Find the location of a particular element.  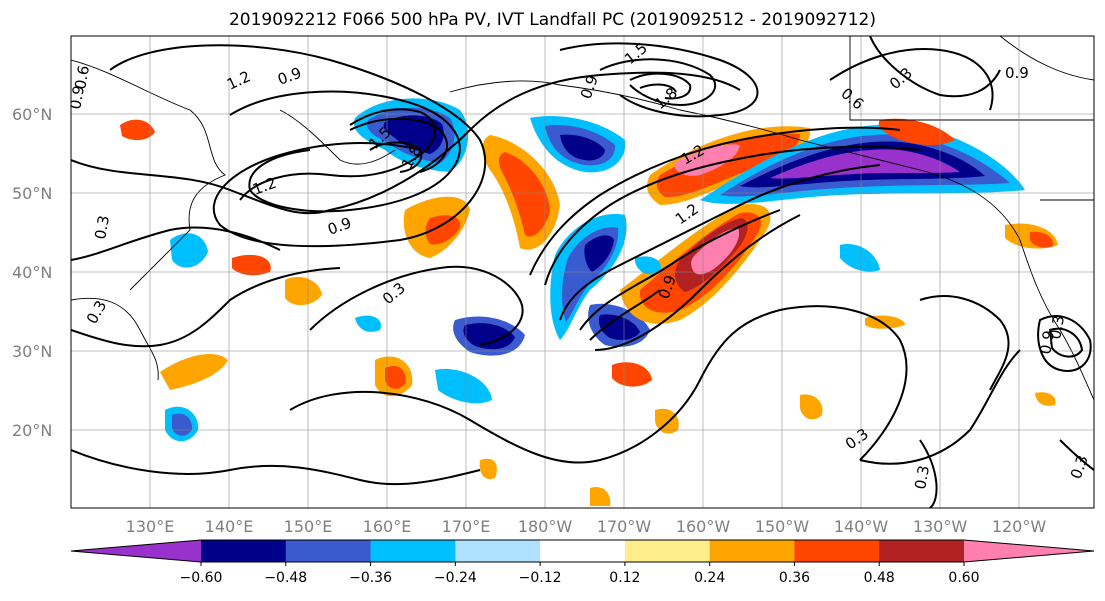

lat-label: 40°N is located at coordinates (32, 272).